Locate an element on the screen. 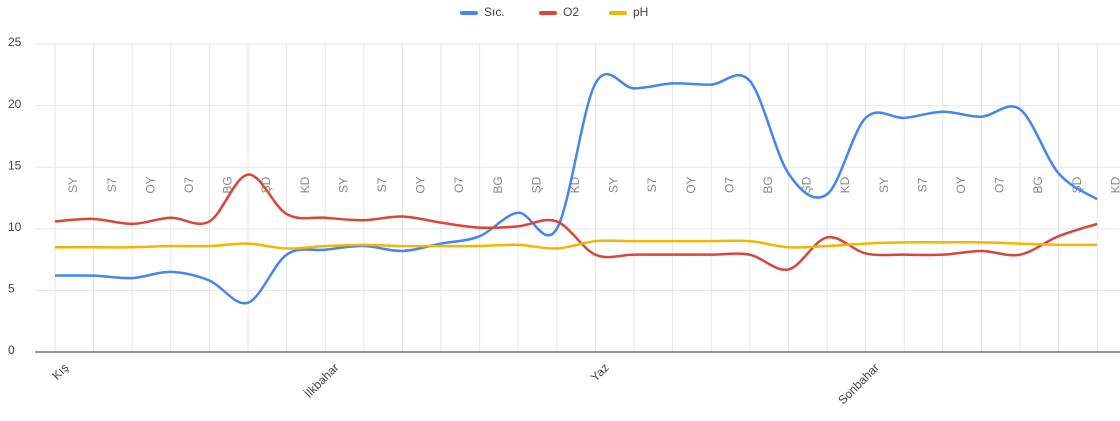 This screenshot has height=421, width=1120. x-tick-label: Yaz is located at coordinates (600, 372).